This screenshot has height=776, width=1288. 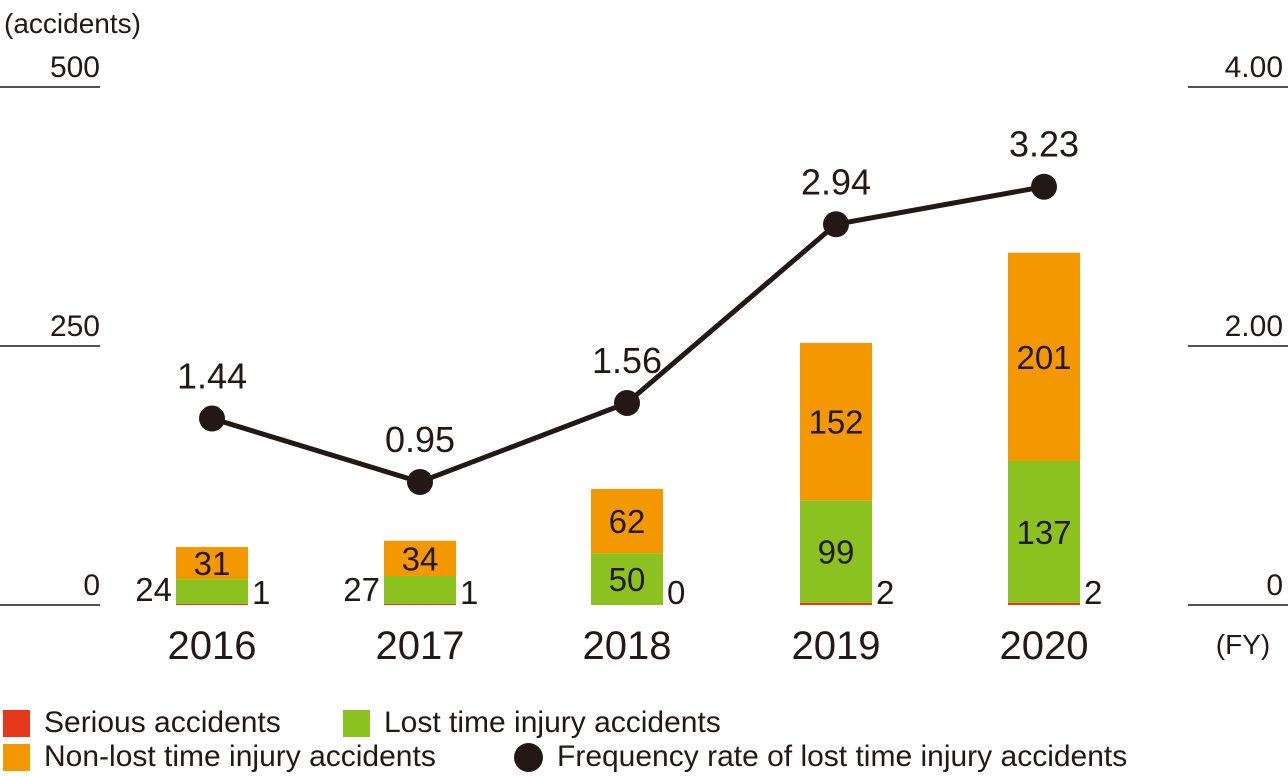 I want to click on data-label-non-lost-time: 62, so click(x=627, y=521).